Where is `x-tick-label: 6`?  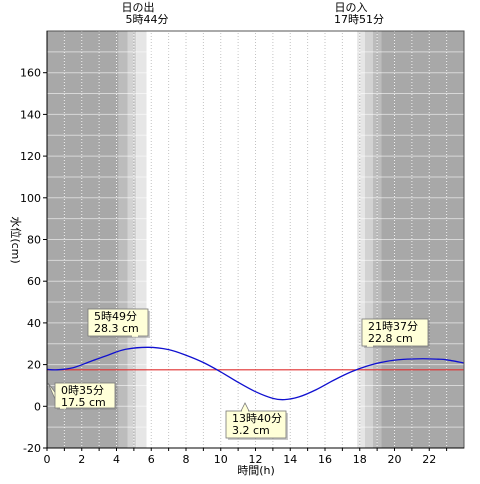
x-tick-label: 6 is located at coordinates (151, 459).